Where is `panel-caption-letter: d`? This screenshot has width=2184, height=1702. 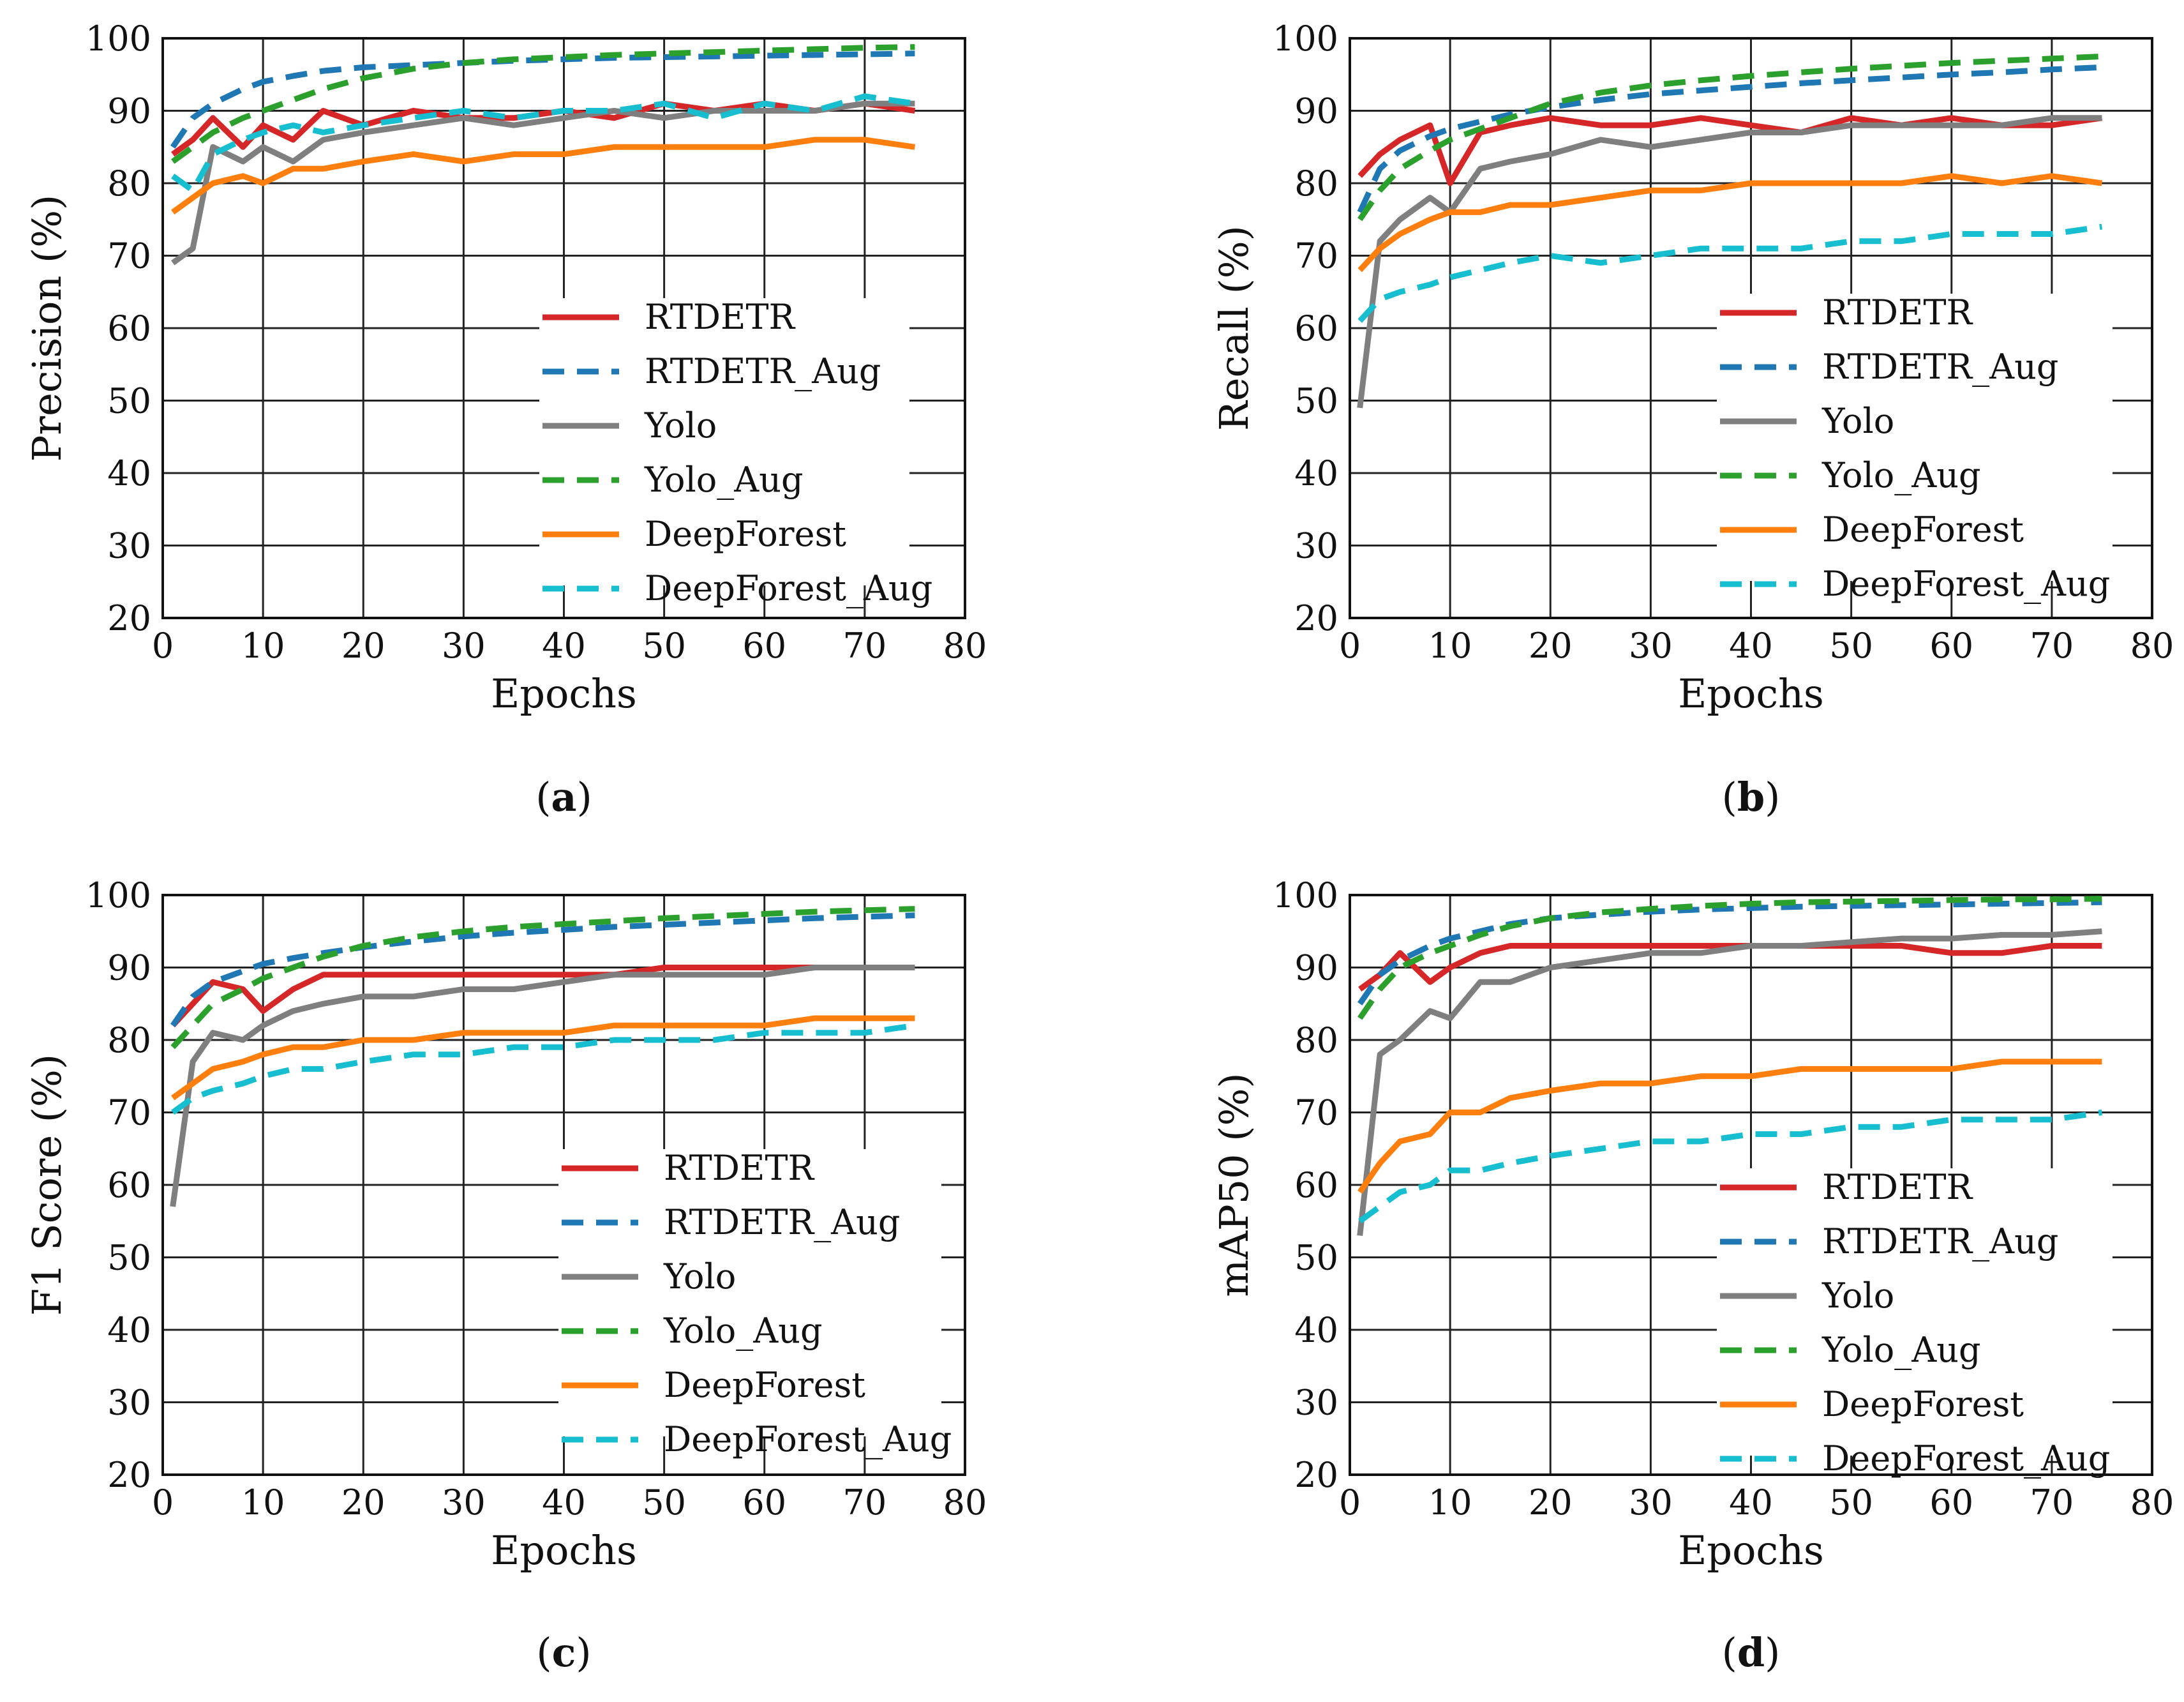 panel-caption-letter: d is located at coordinates (1751, 1652).